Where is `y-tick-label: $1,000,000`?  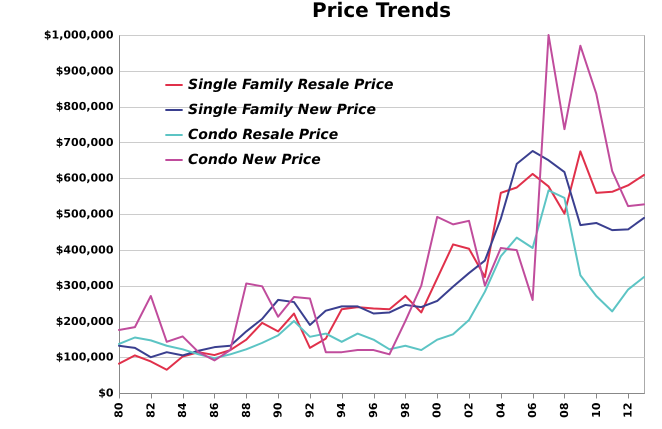 y-tick-label: $1,000,000 is located at coordinates (79, 35).